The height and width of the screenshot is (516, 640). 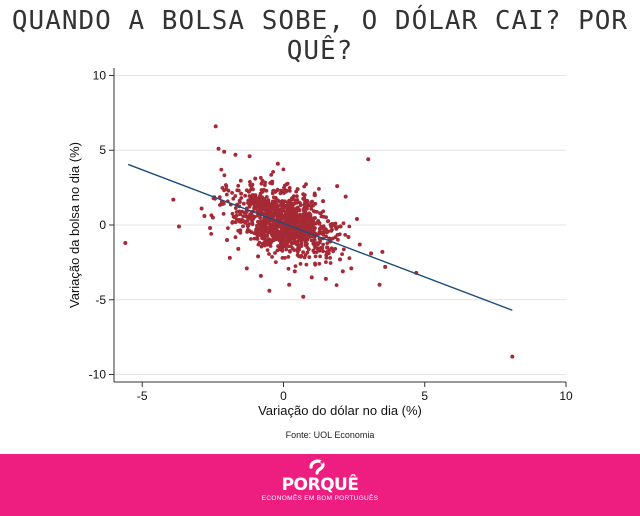 I want to click on x-tick-label: 0, so click(x=283, y=396).